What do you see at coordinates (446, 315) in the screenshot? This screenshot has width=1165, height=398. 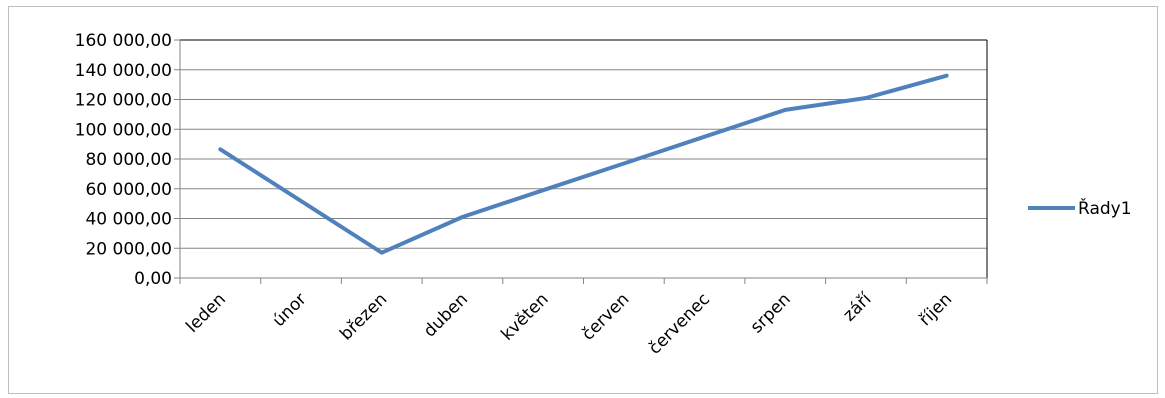 I see `x-tick-label: duben` at bounding box center [446, 315].